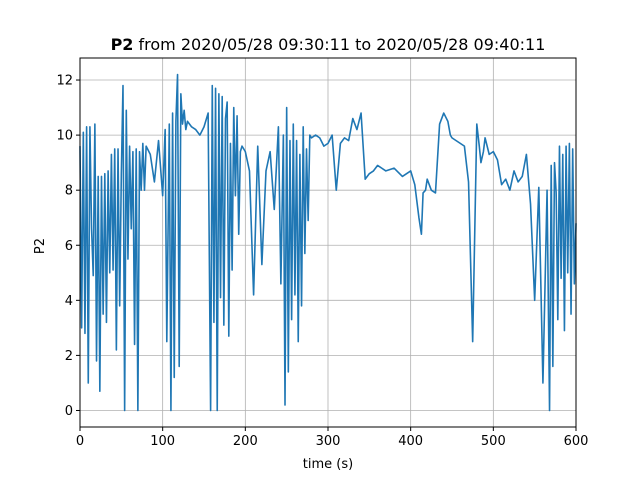  I want to click on y-tick-label-2: 4, so click(69, 301).